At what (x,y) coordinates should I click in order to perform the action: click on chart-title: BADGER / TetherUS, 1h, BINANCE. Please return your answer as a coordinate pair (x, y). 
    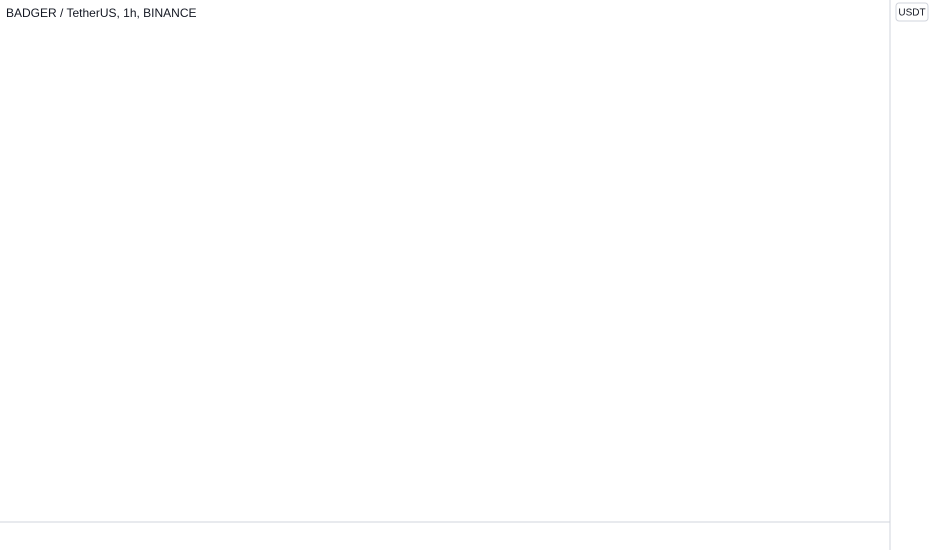
    Looking at the image, I should click on (101, 13).